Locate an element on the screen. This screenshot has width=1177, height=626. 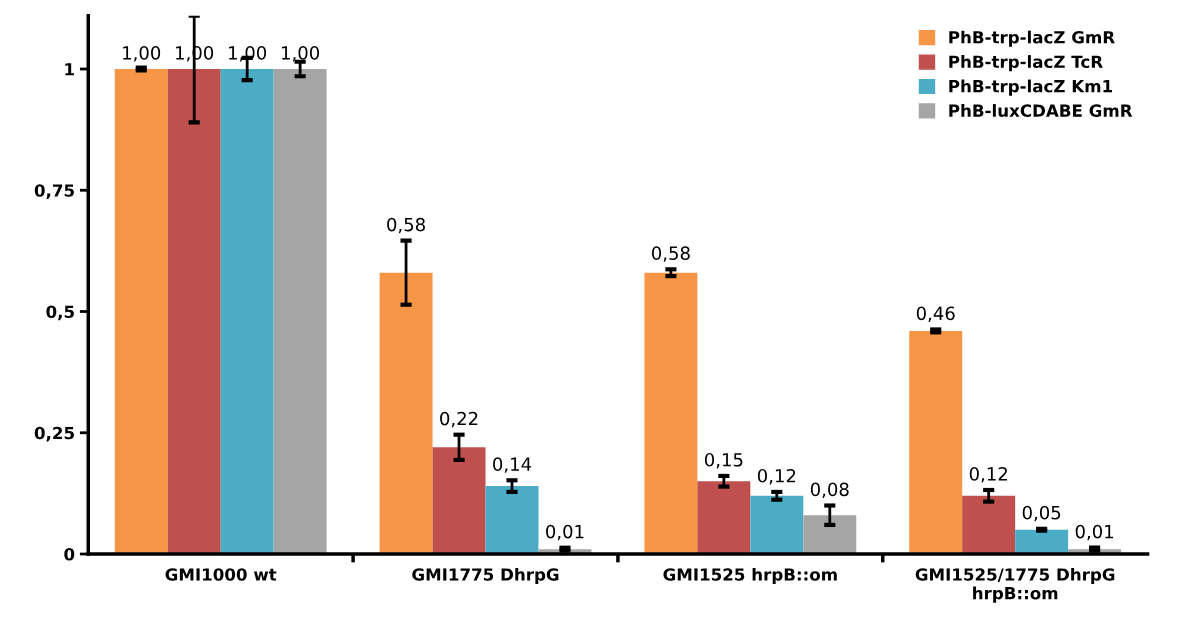
legend-label: PhB-trp-lacZ TcR is located at coordinates (1026, 63).